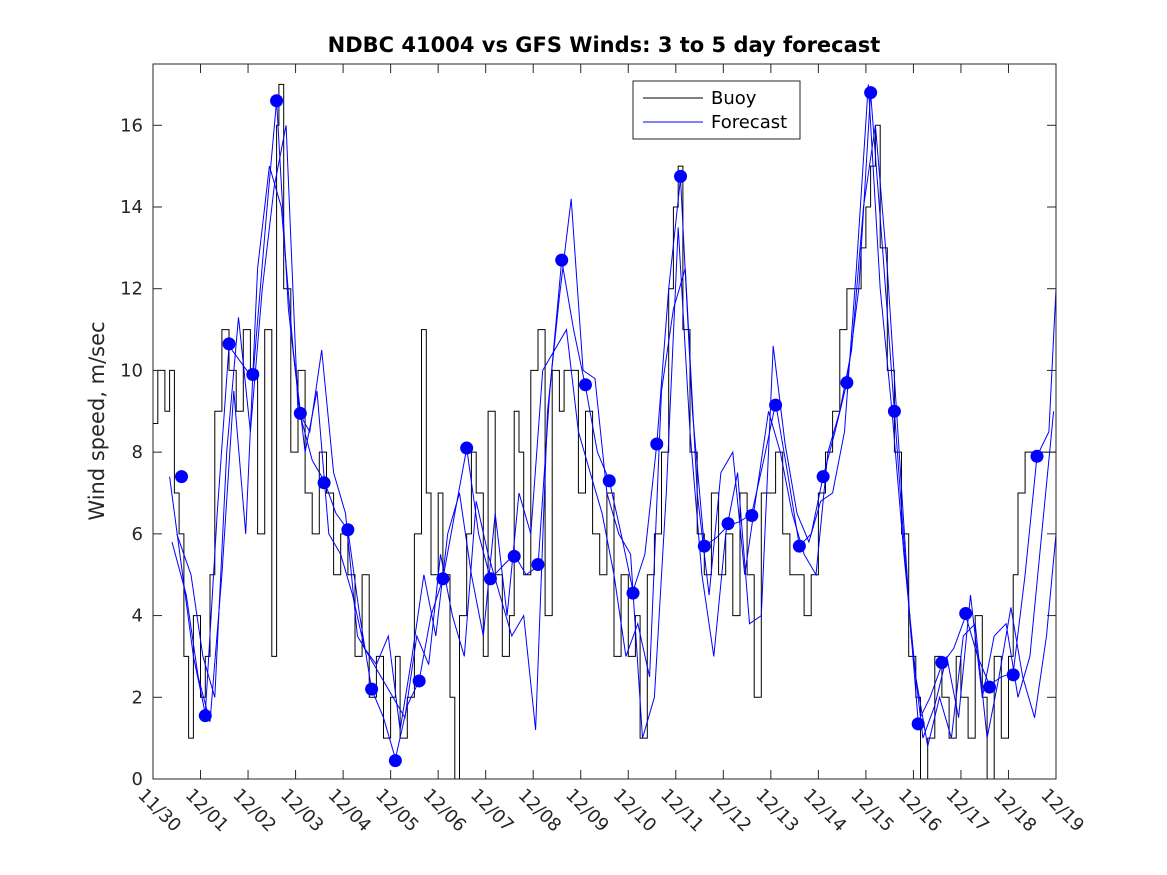  I want to click on legend: Buoy Forecast, so click(716, 110).